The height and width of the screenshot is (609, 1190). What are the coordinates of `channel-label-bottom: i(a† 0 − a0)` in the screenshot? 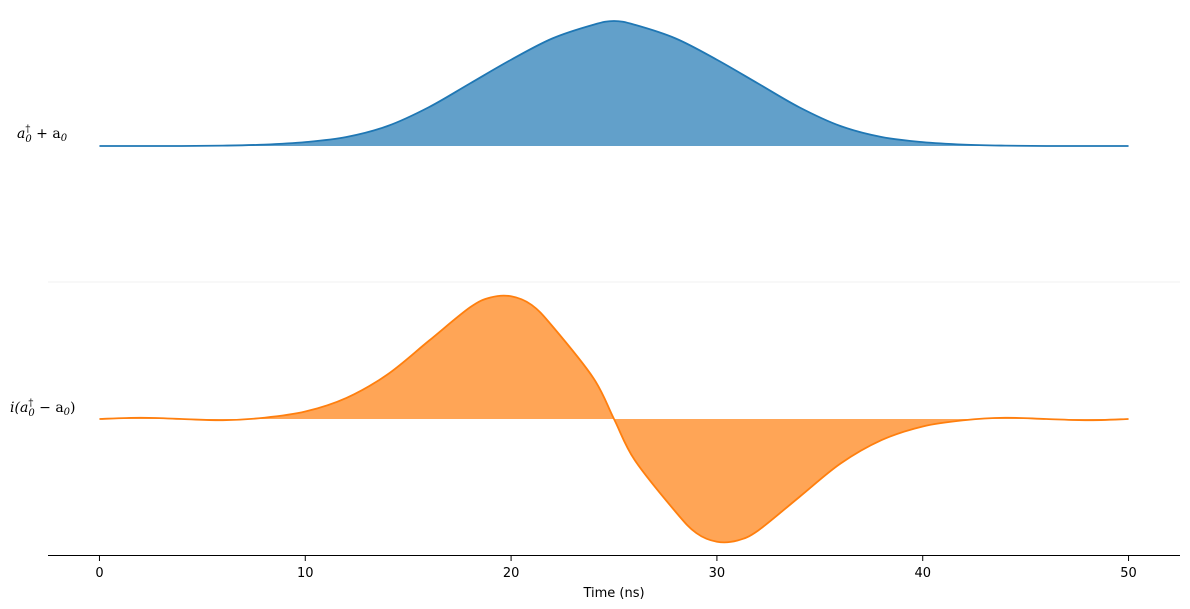 It's located at (43, 408).